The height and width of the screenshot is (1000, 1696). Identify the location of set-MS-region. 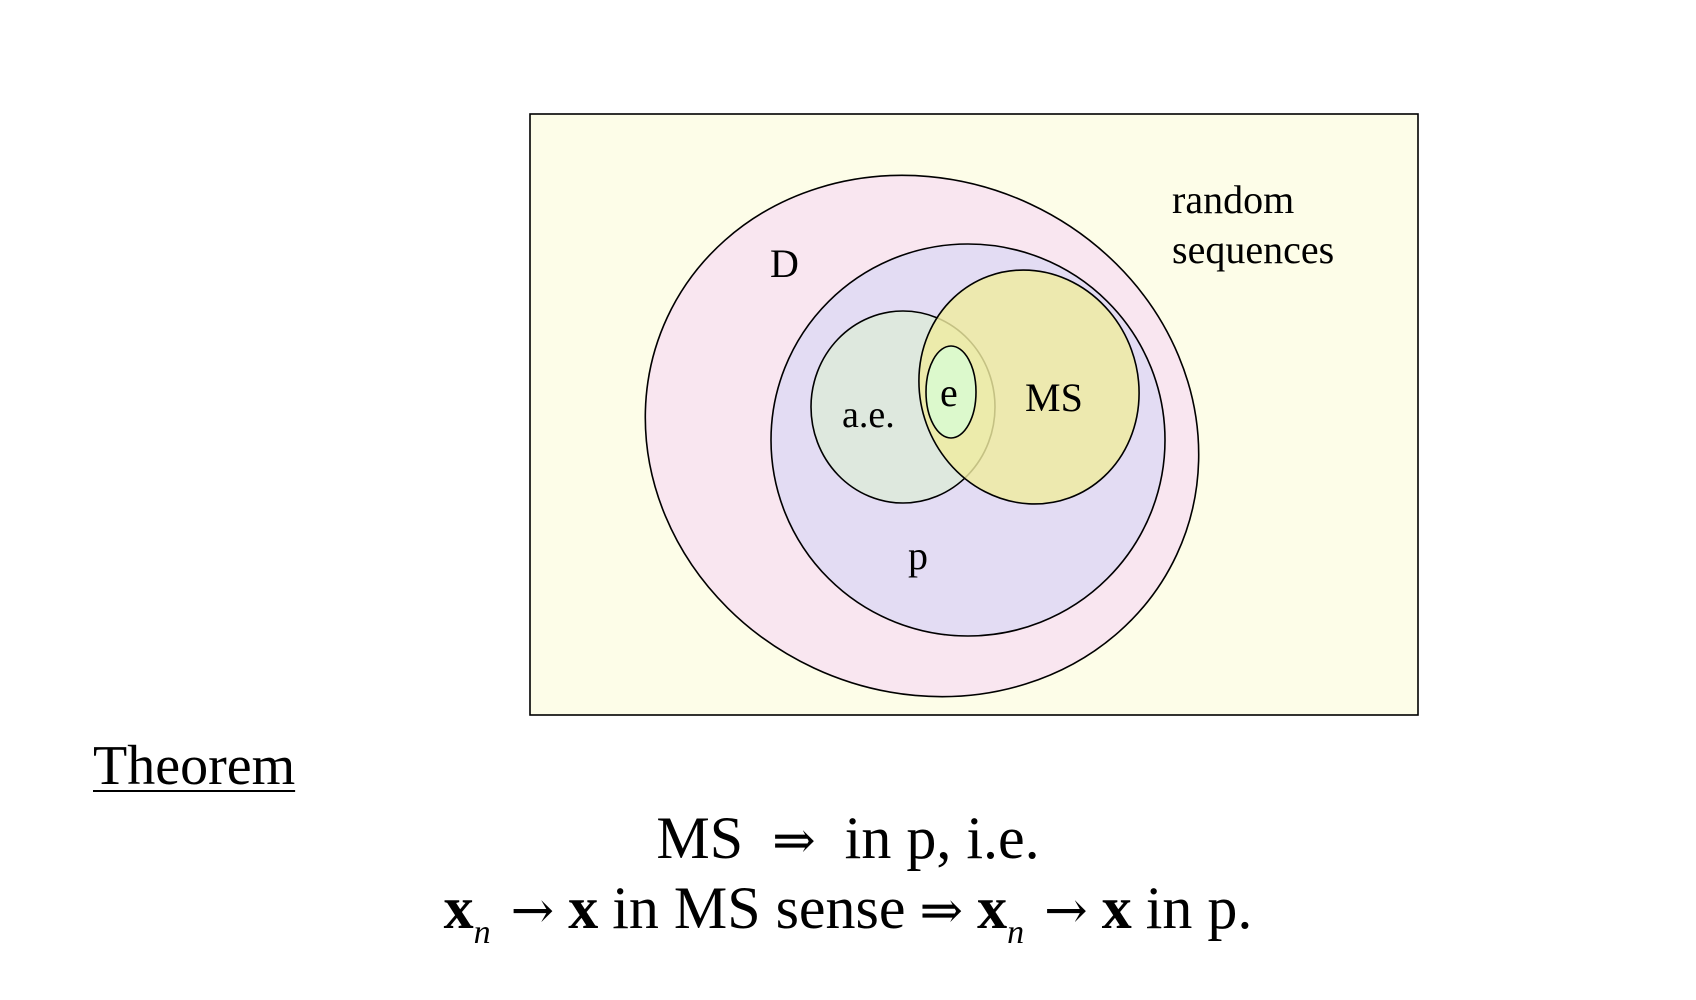
(1029, 387).